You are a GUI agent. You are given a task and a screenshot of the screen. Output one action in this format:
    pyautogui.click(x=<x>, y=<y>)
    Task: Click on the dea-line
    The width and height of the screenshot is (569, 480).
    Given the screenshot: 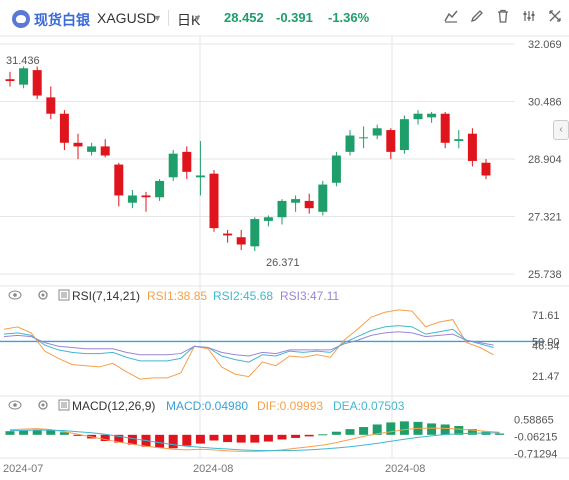 What is the action you would take?
    pyautogui.click(x=254, y=440)
    